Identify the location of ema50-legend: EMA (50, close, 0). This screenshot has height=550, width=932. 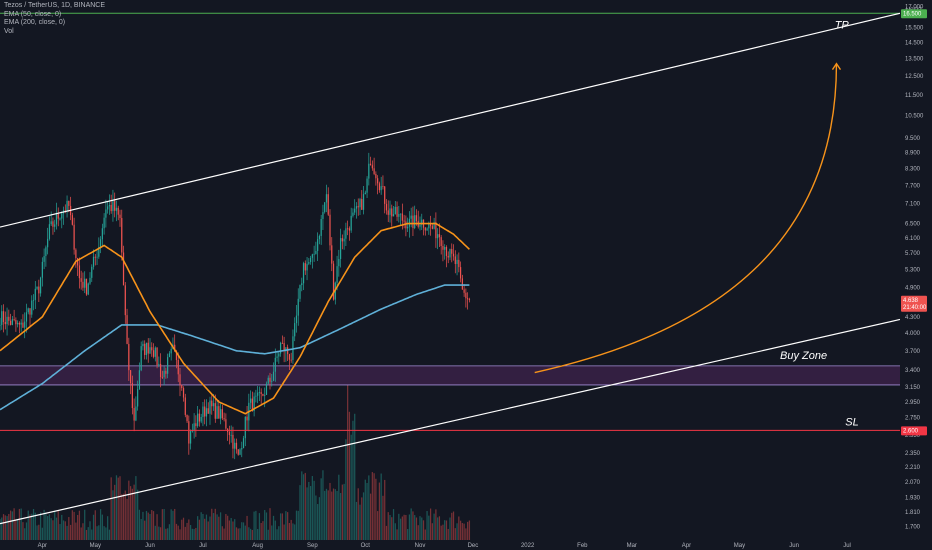
(33, 14).